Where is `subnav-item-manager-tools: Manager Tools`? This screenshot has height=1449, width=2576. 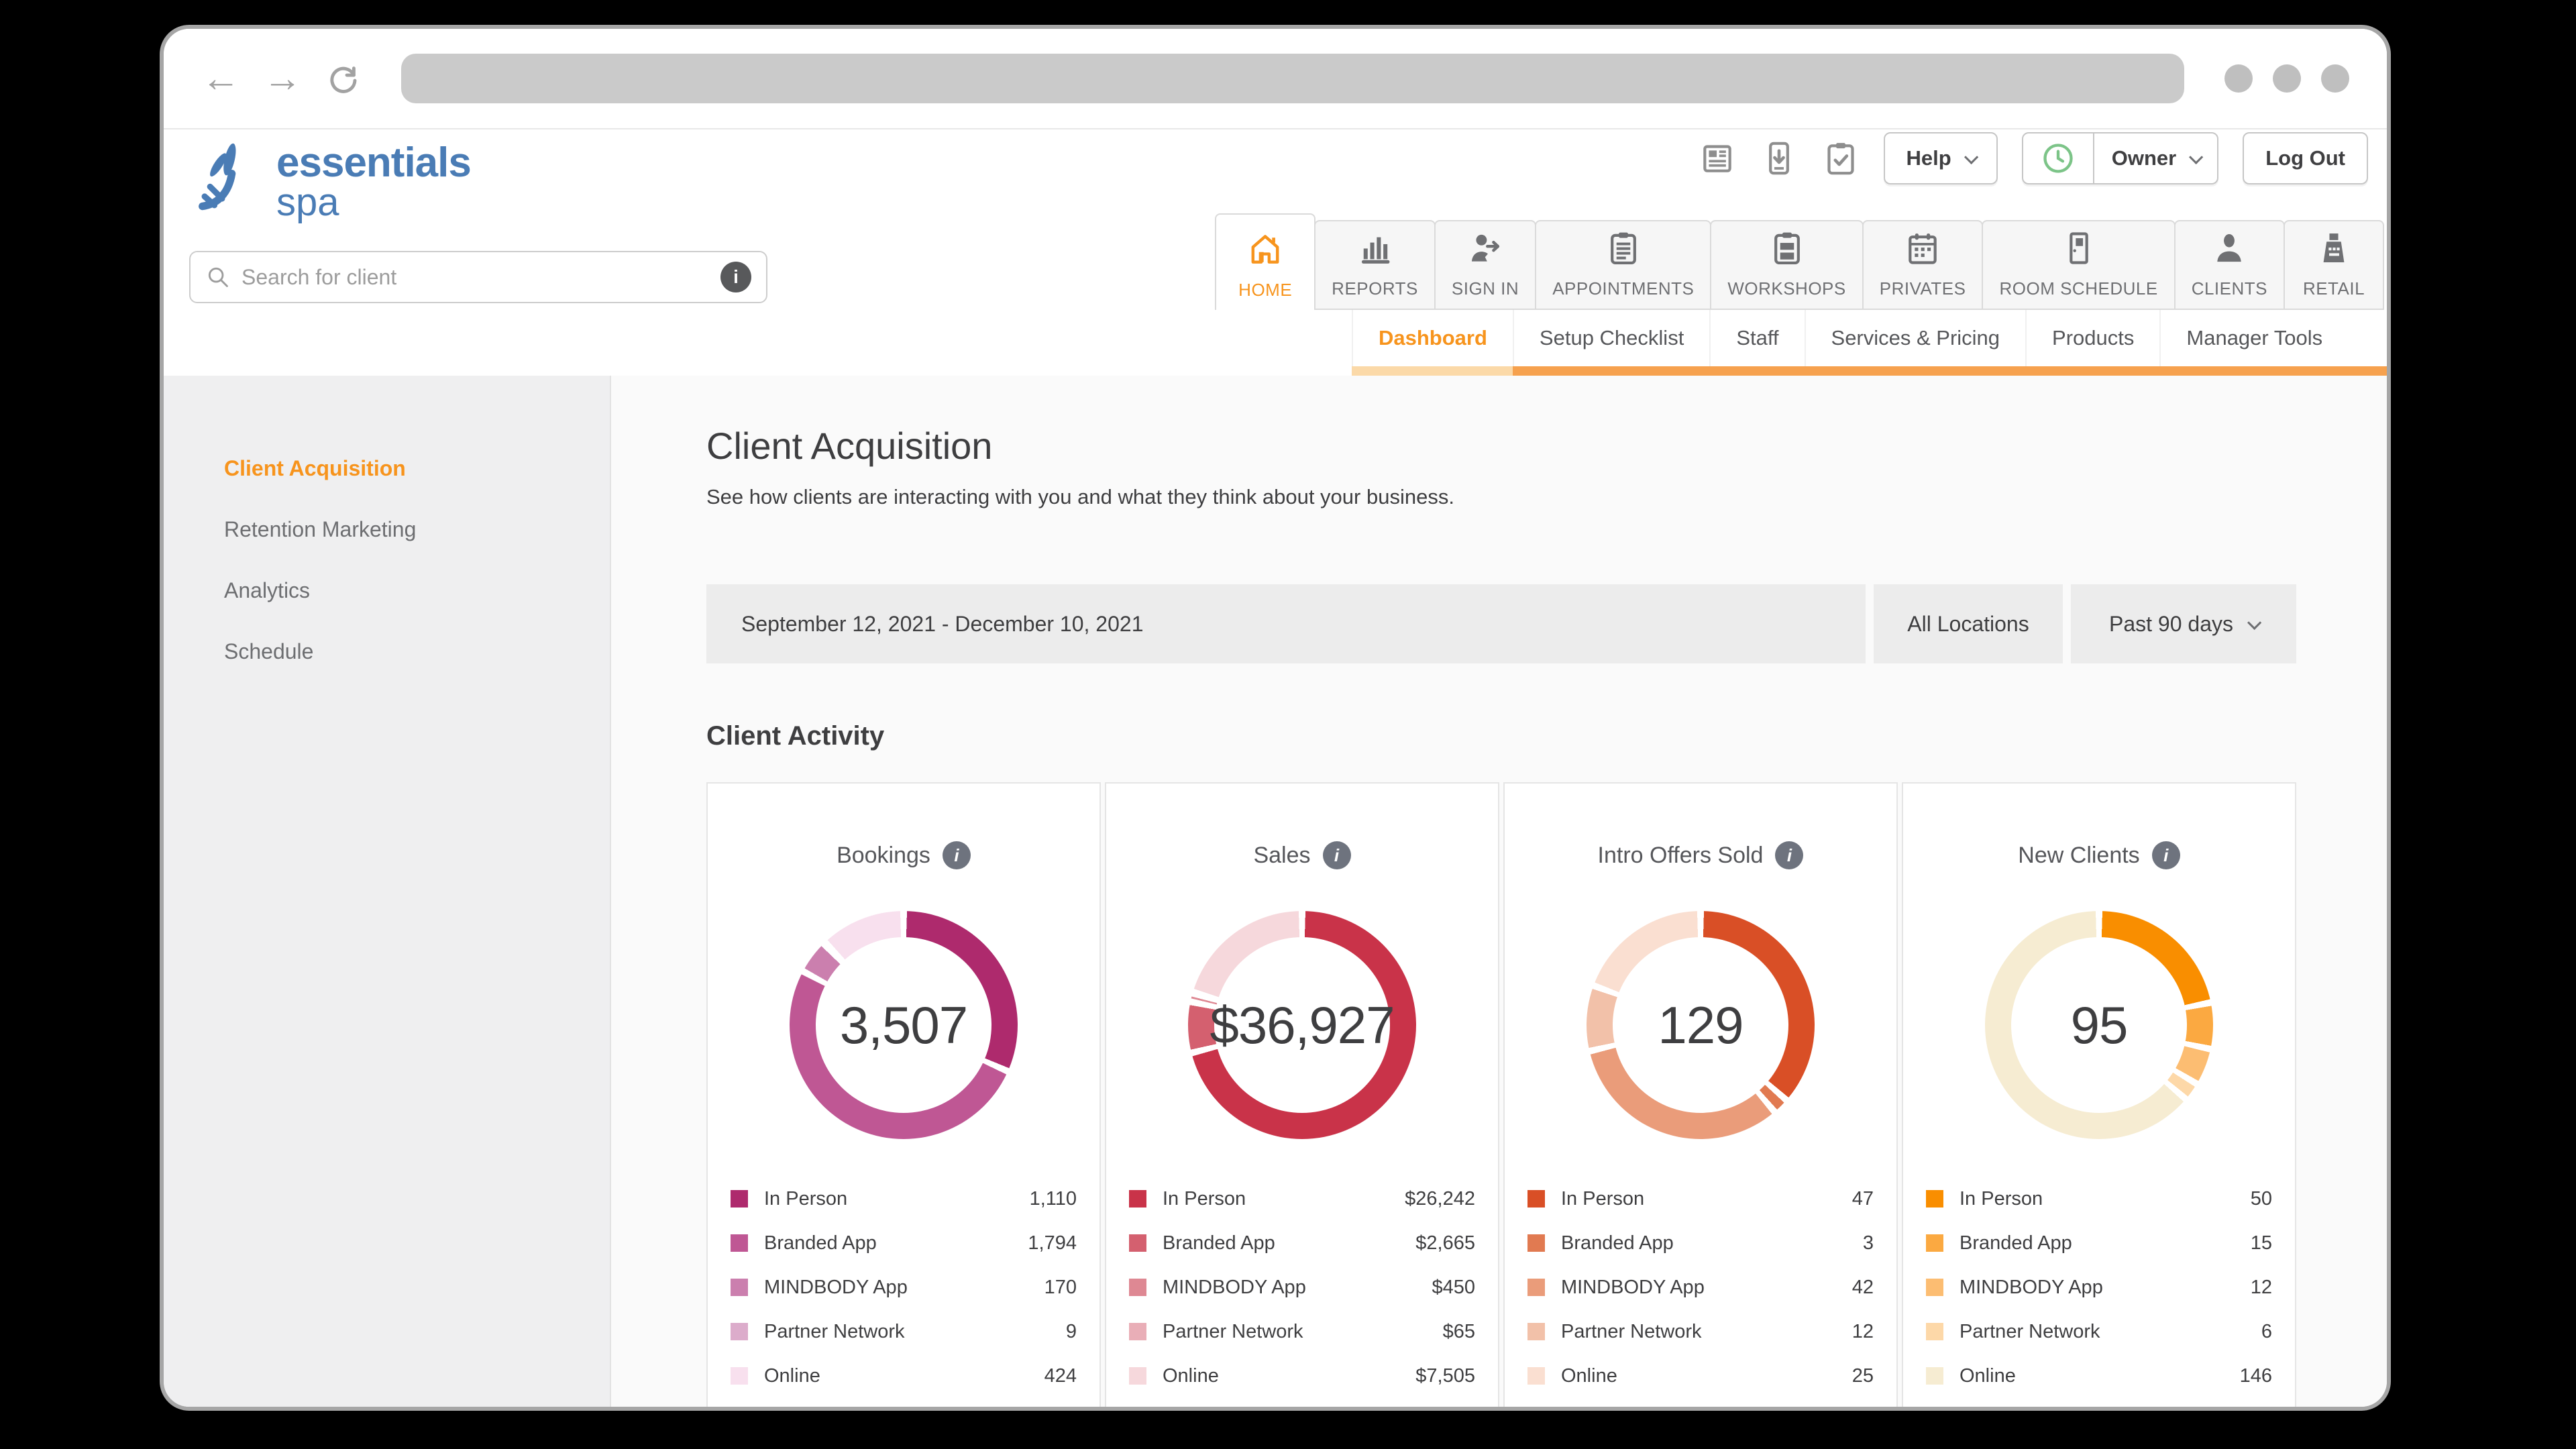
subnav-item-manager-tools: Manager Tools is located at coordinates (2253, 338).